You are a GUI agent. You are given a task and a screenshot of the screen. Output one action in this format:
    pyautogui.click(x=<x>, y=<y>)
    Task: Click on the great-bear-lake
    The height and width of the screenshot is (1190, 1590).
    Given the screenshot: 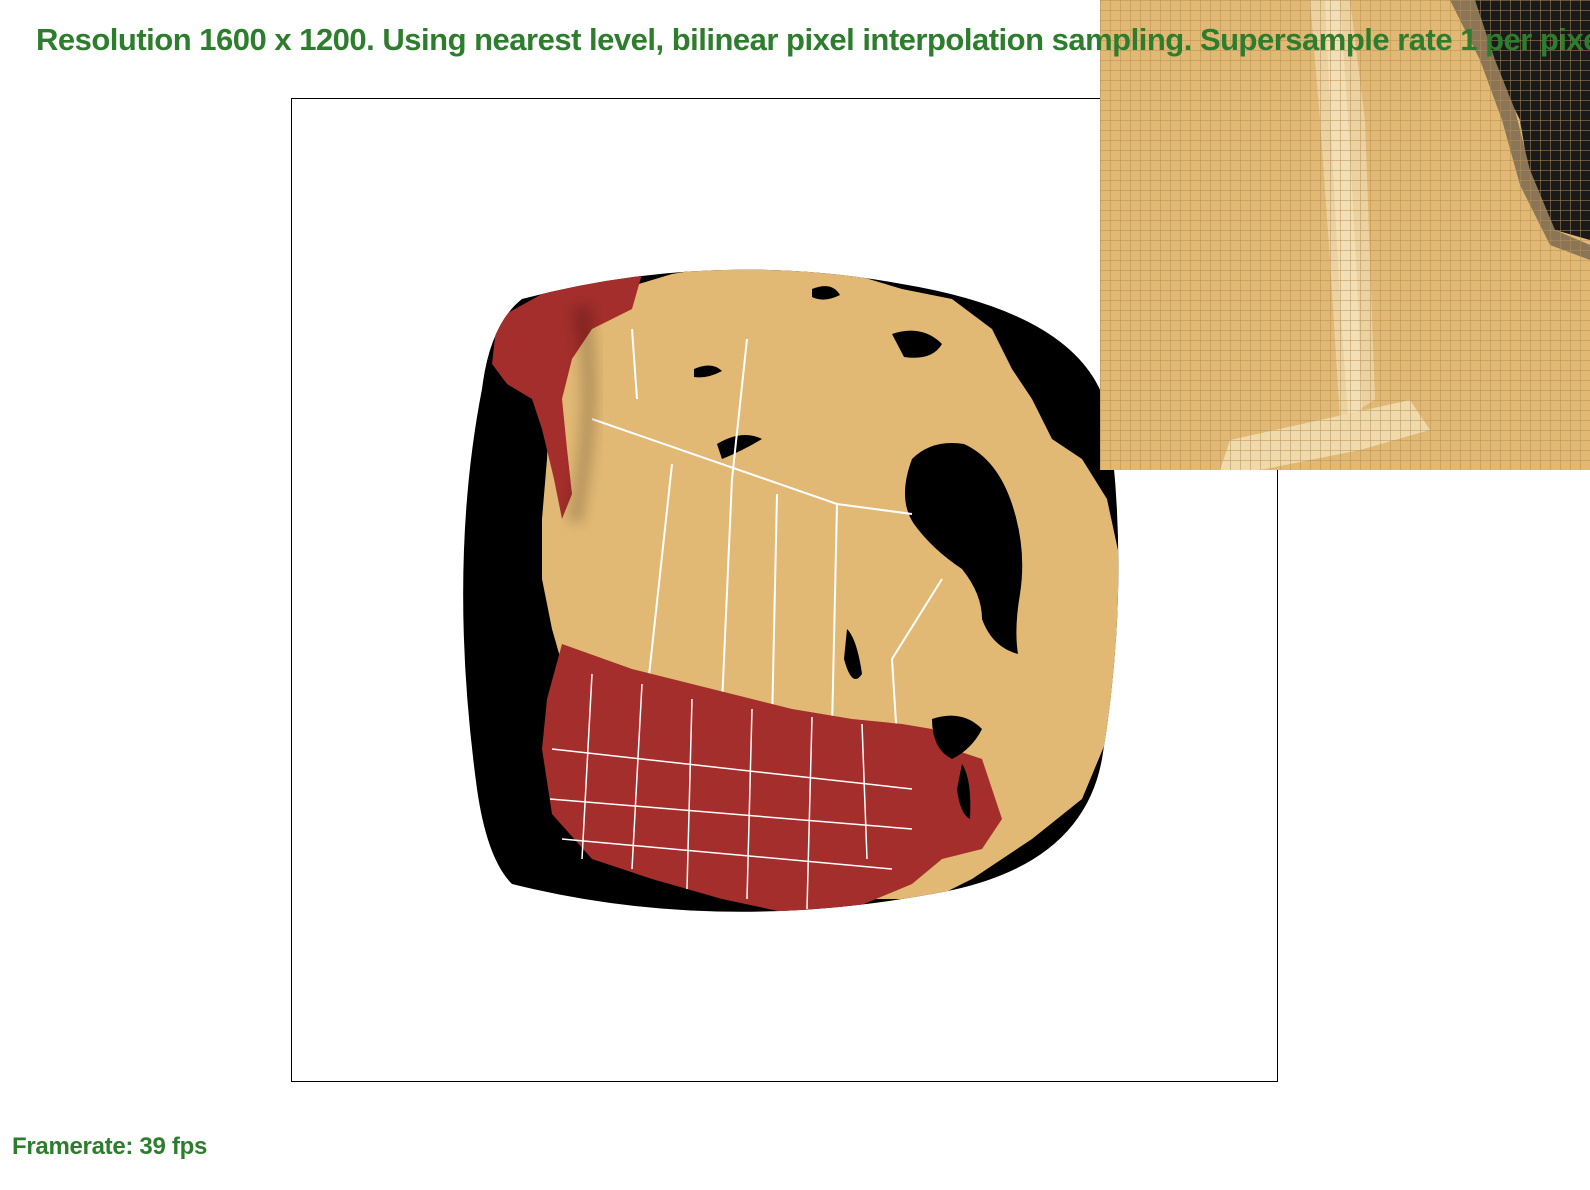 What is the action you would take?
    pyautogui.click(x=739, y=447)
    